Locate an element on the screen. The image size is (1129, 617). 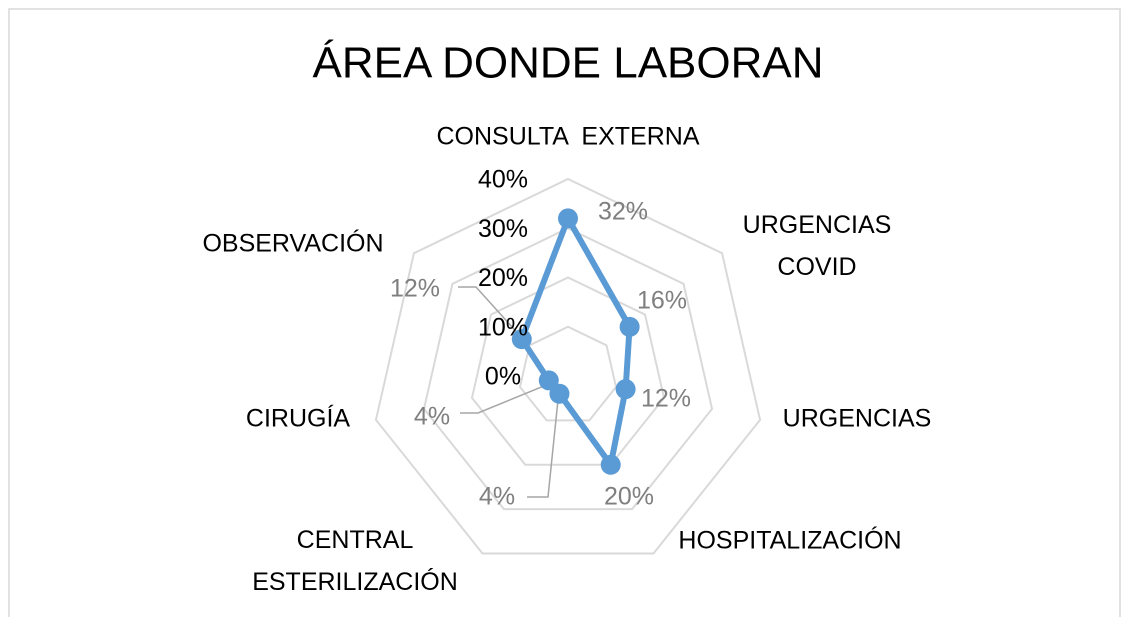
category-label: URGENCIAS is located at coordinates (857, 419).